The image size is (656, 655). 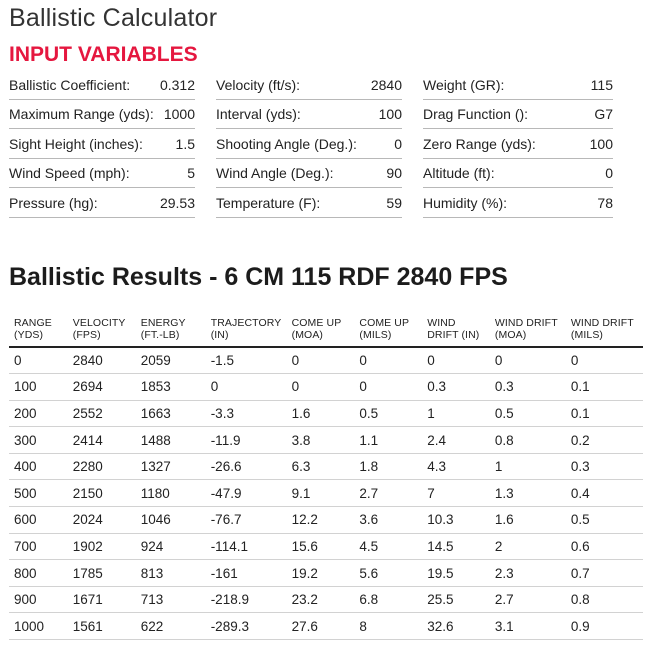 I want to click on table-cell: 1180, so click(x=170, y=493).